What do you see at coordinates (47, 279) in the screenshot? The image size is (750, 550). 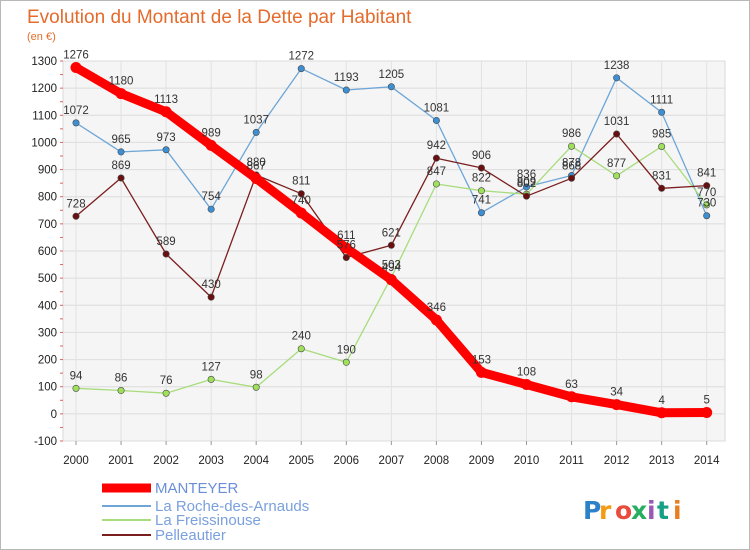 I see `y-tick-label: 500` at bounding box center [47, 279].